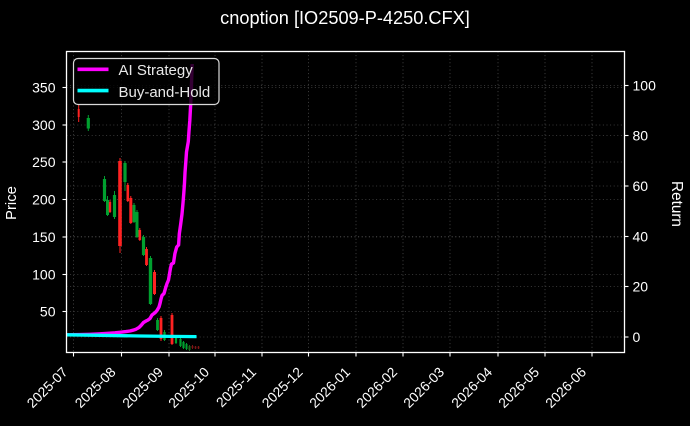  Describe the element at coordinates (48, 311) in the screenshot. I see `svg-text: 50` at that location.